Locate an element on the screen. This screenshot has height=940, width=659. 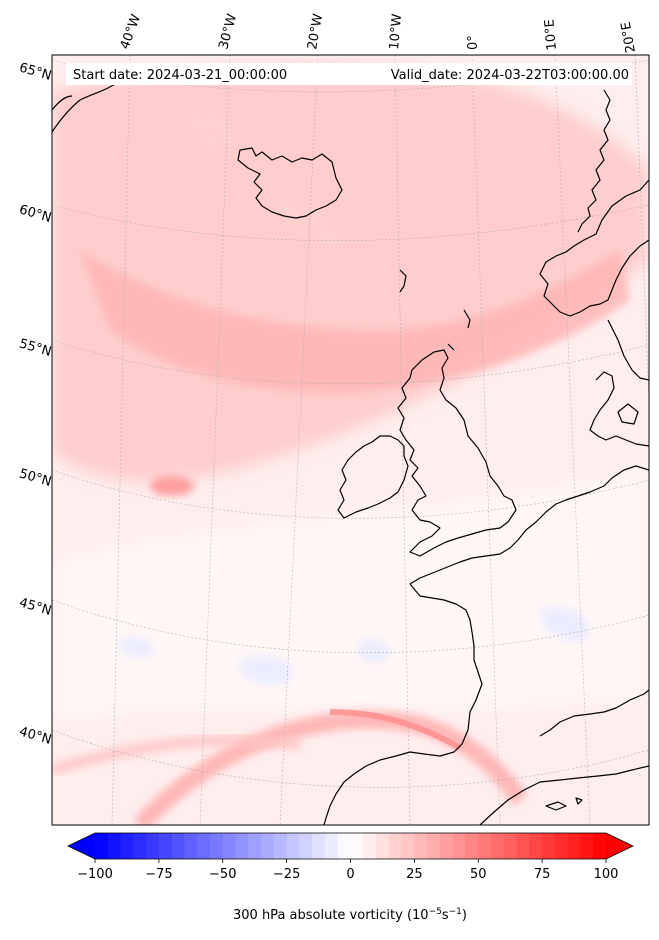
north-africa-coast is located at coordinates (564, 795).